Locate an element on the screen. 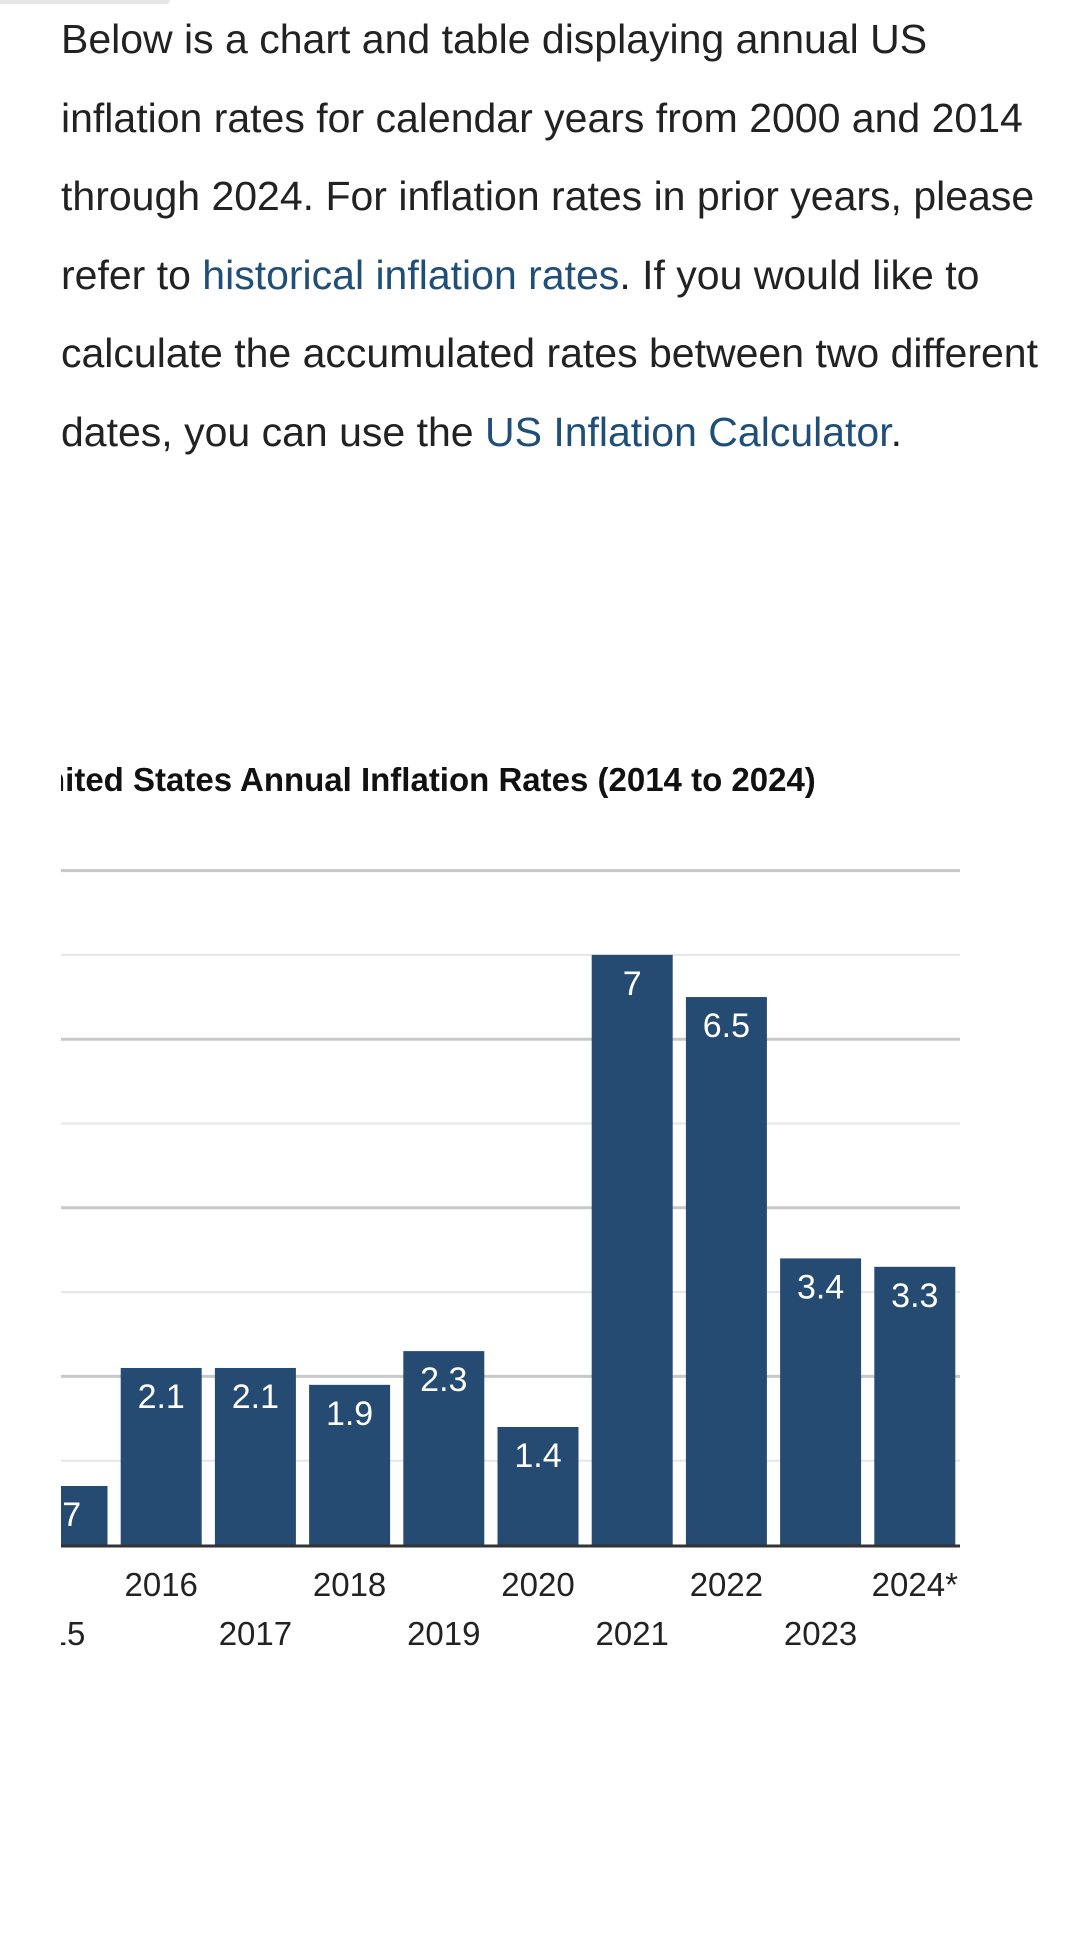 The width and height of the screenshot is (1080, 1935). bar-2018 is located at coordinates (350, 1464).